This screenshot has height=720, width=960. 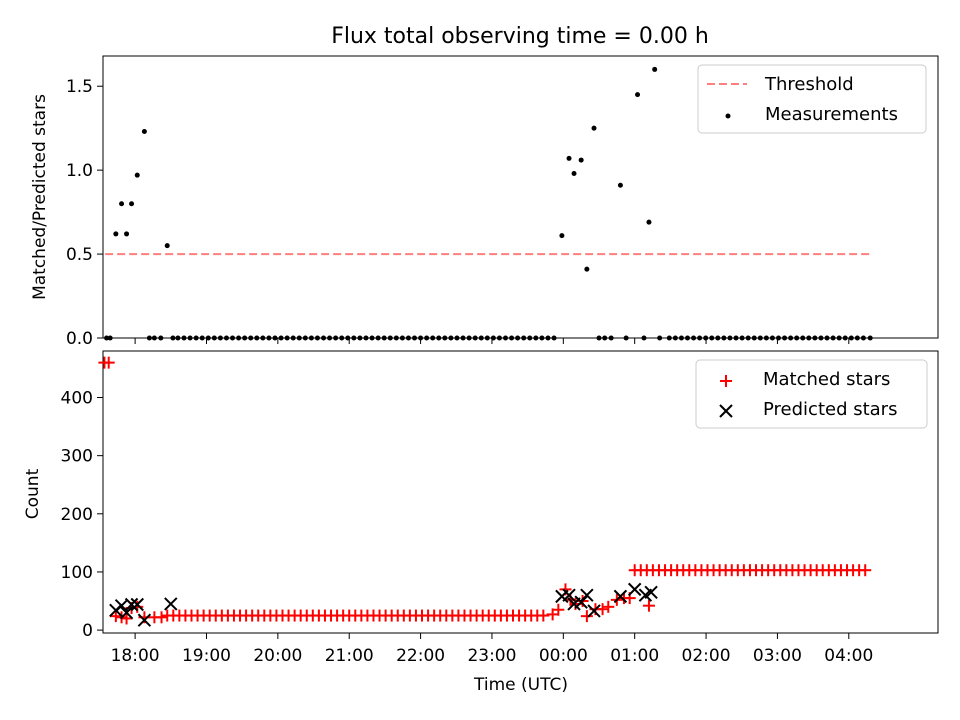 I want to click on chart-title: Flux total observing time = 0.00 h, so click(x=520, y=36).